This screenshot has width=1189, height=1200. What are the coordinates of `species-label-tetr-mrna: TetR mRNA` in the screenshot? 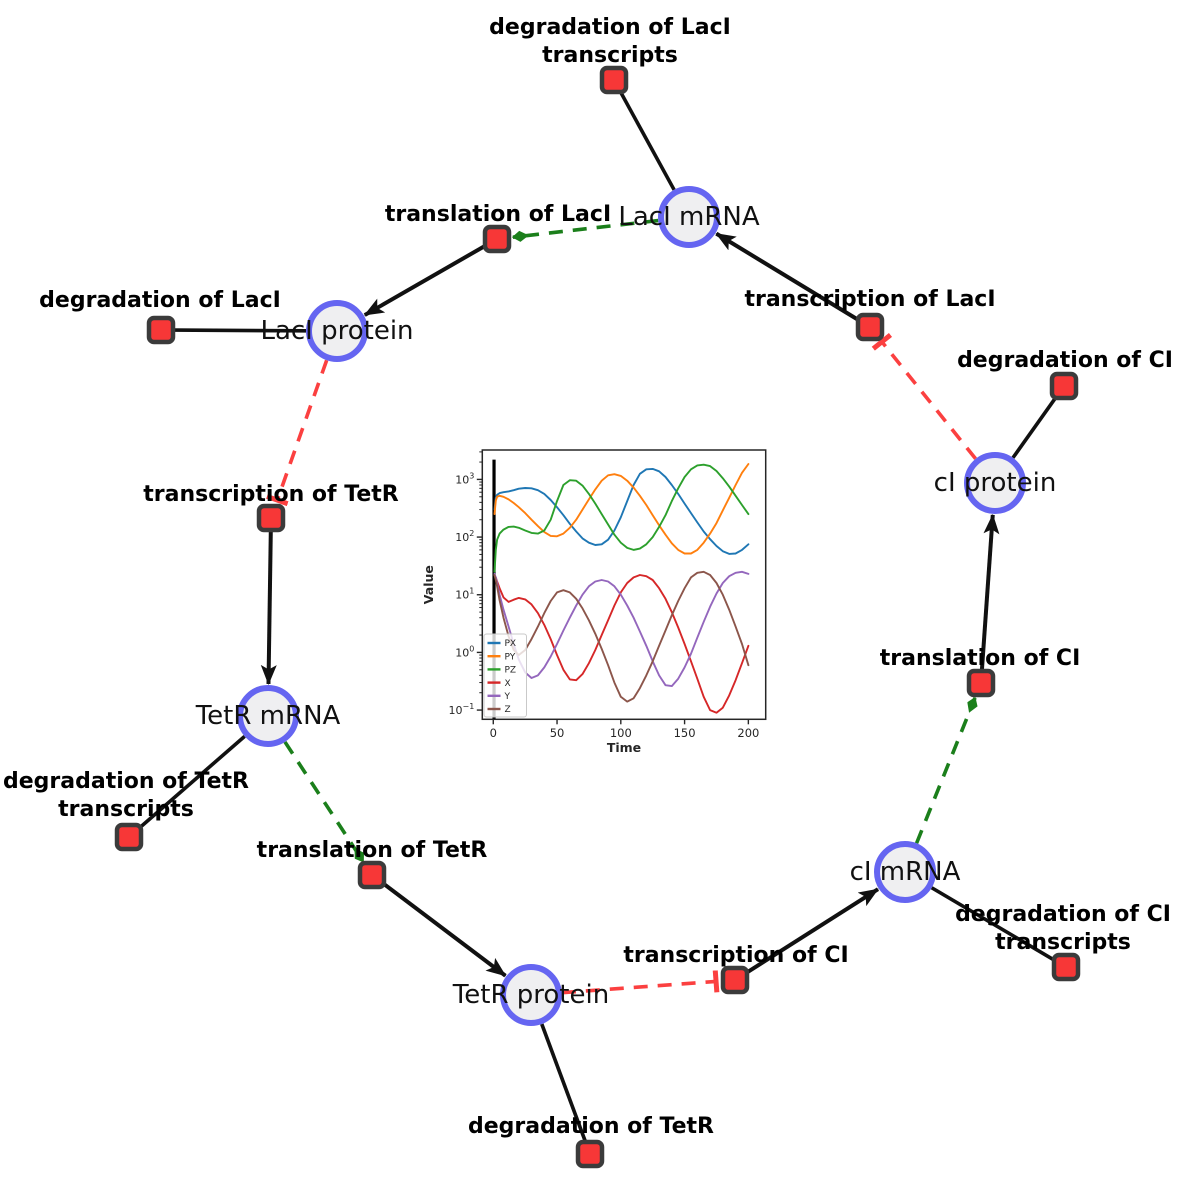 It's located at (268, 716).